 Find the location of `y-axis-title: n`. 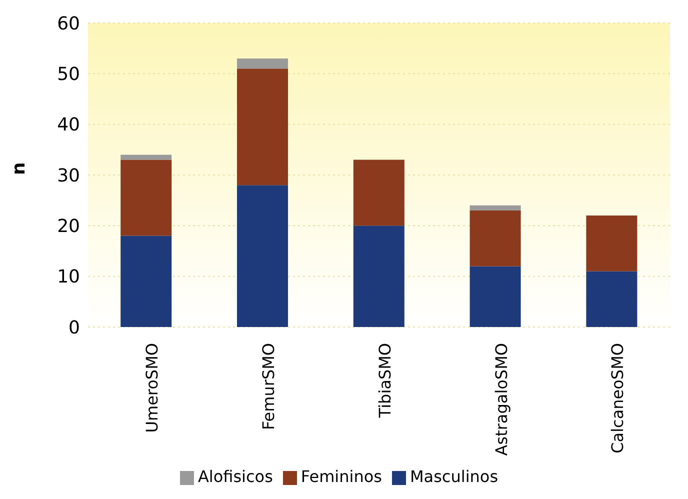

y-axis-title: n is located at coordinates (19, 168).